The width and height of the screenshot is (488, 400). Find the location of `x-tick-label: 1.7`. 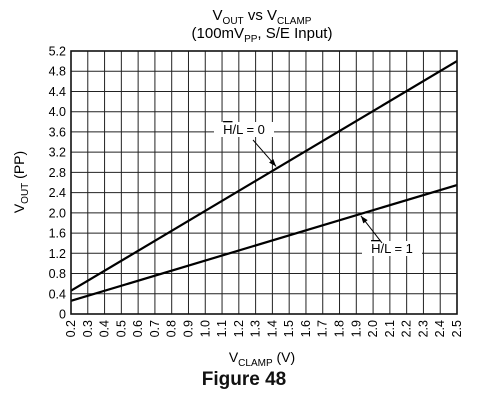

x-tick-label: 1.7 is located at coordinates (323, 328).